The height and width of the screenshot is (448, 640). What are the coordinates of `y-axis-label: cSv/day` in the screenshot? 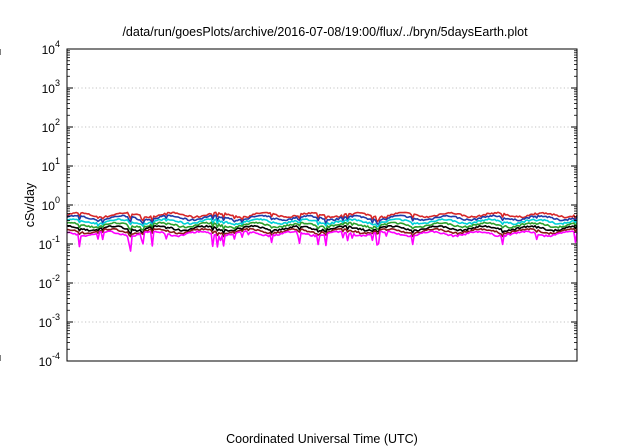 It's located at (30, 204).